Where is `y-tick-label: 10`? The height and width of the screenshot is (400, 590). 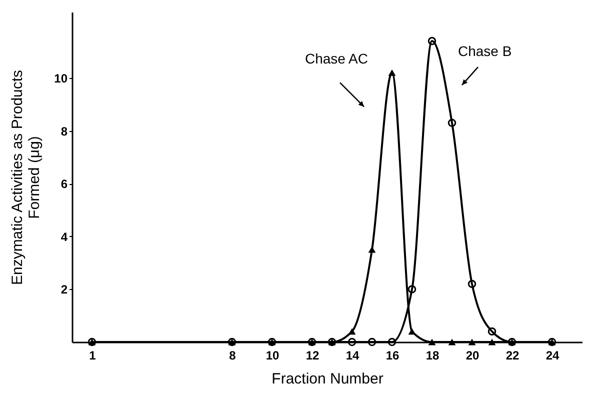 y-tick-label: 10 is located at coordinates (61, 79).